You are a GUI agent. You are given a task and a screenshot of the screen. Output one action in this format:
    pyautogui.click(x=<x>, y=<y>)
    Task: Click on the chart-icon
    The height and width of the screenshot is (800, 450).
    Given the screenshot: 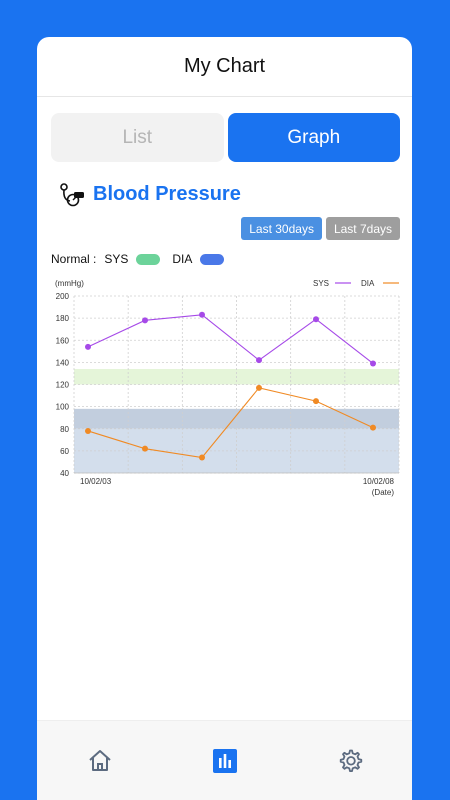 What is the action you would take?
    pyautogui.click(x=224, y=760)
    